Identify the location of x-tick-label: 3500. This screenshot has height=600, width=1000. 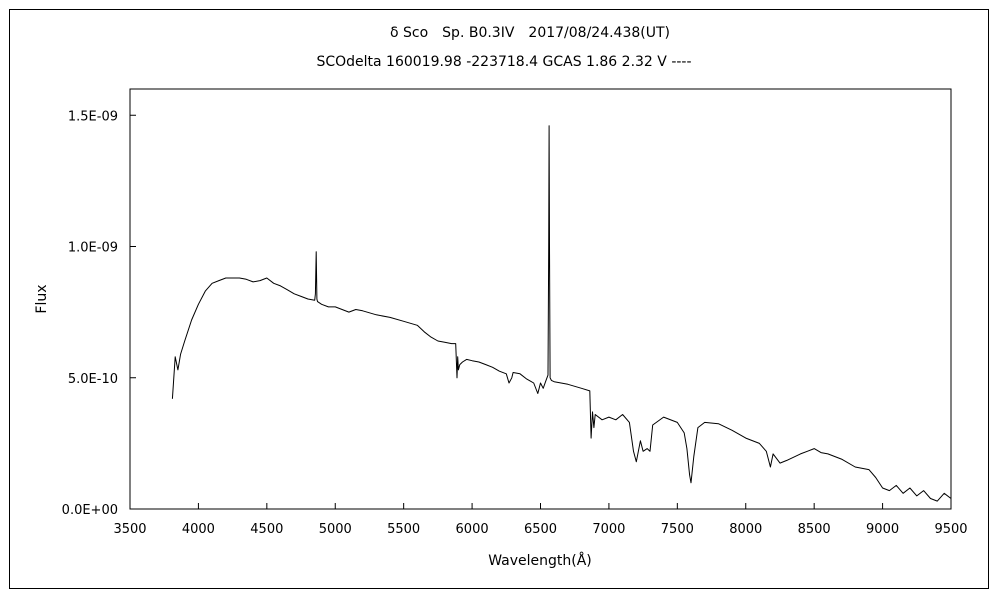
(129, 529).